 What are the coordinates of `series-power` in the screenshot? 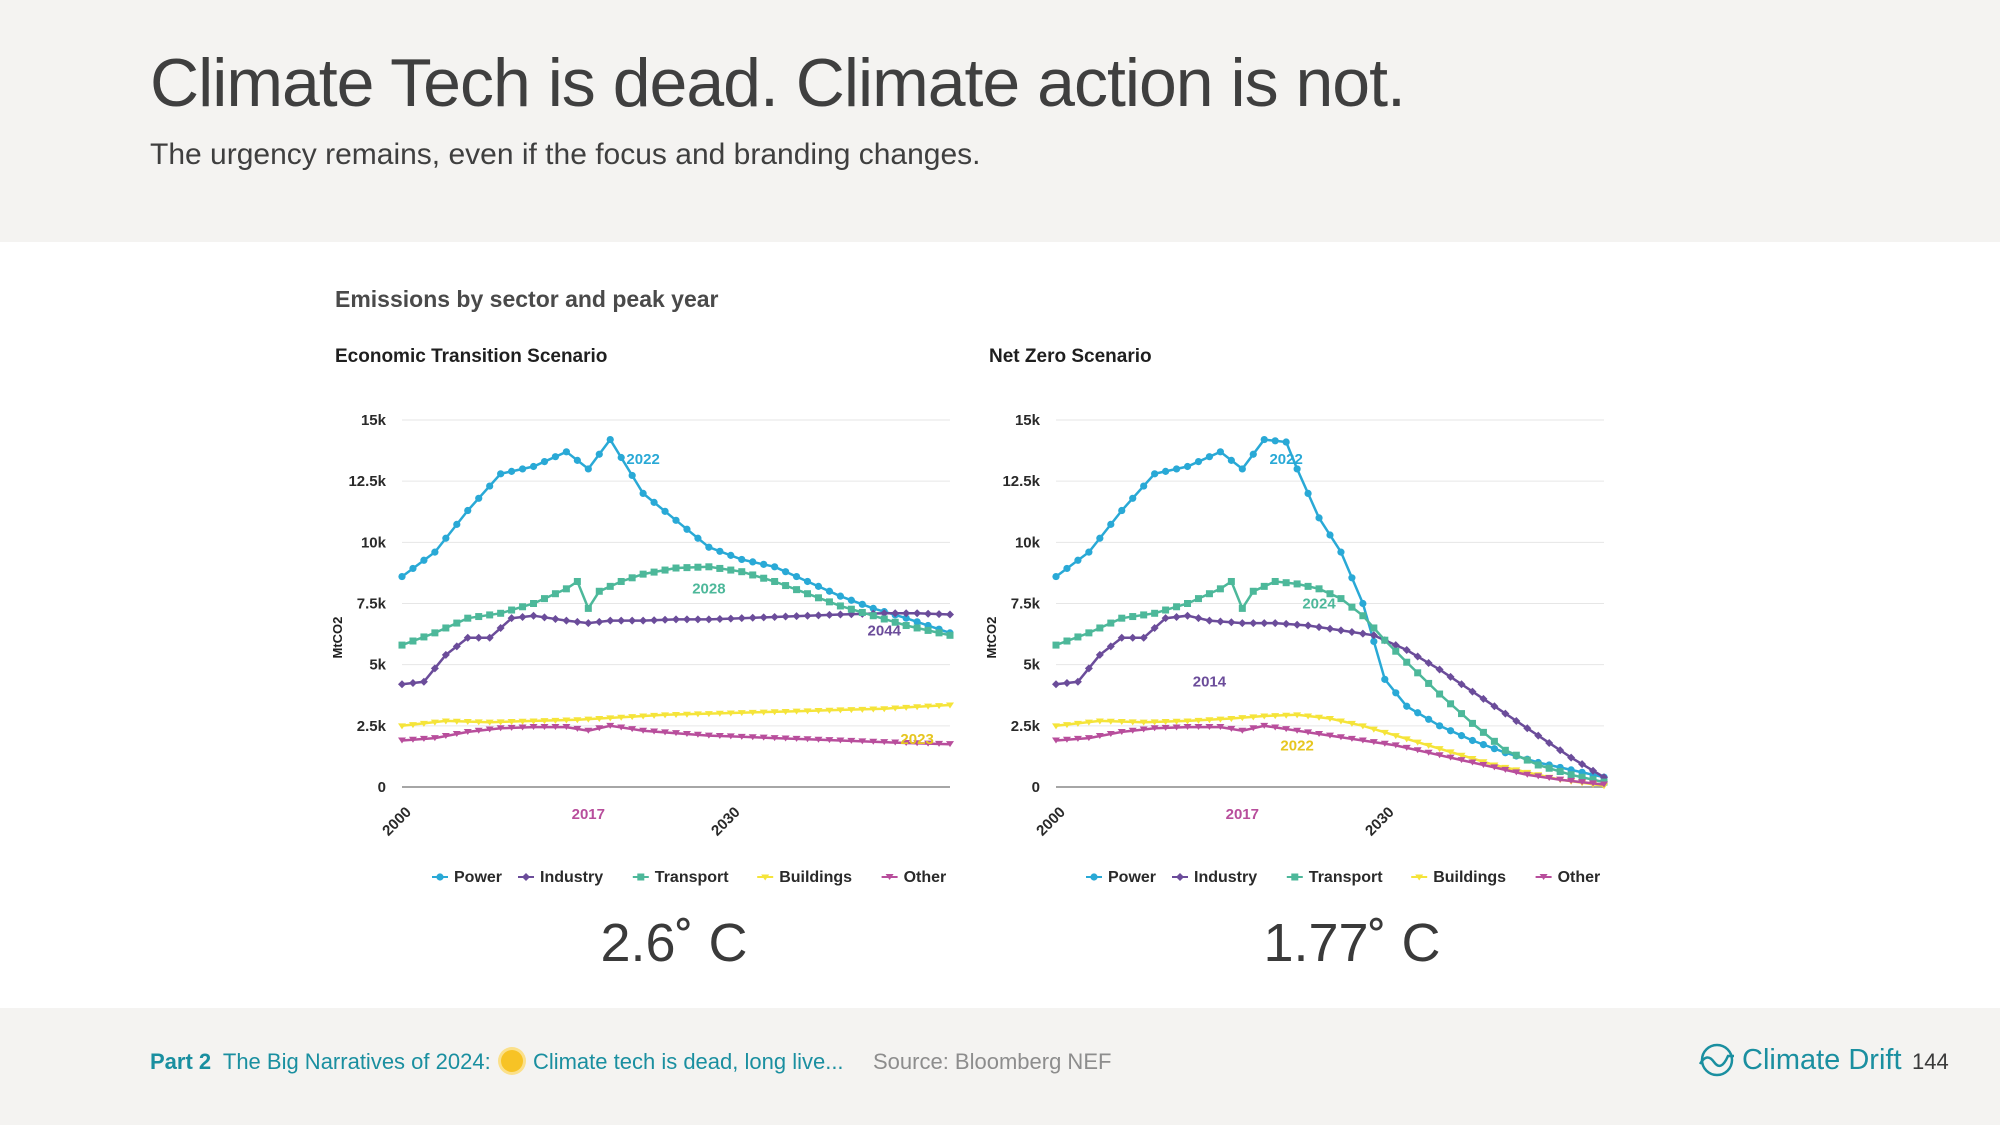 It's located at (676, 536).